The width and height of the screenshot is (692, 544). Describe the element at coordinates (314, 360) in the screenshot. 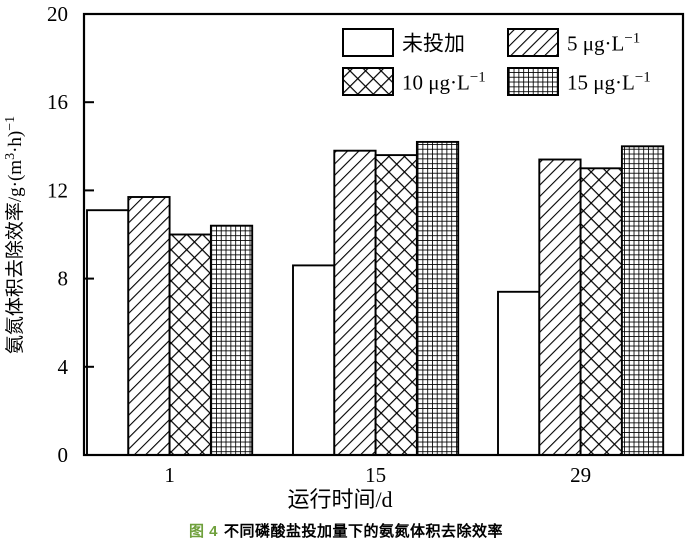

I see `bar-series0-cat1` at that location.